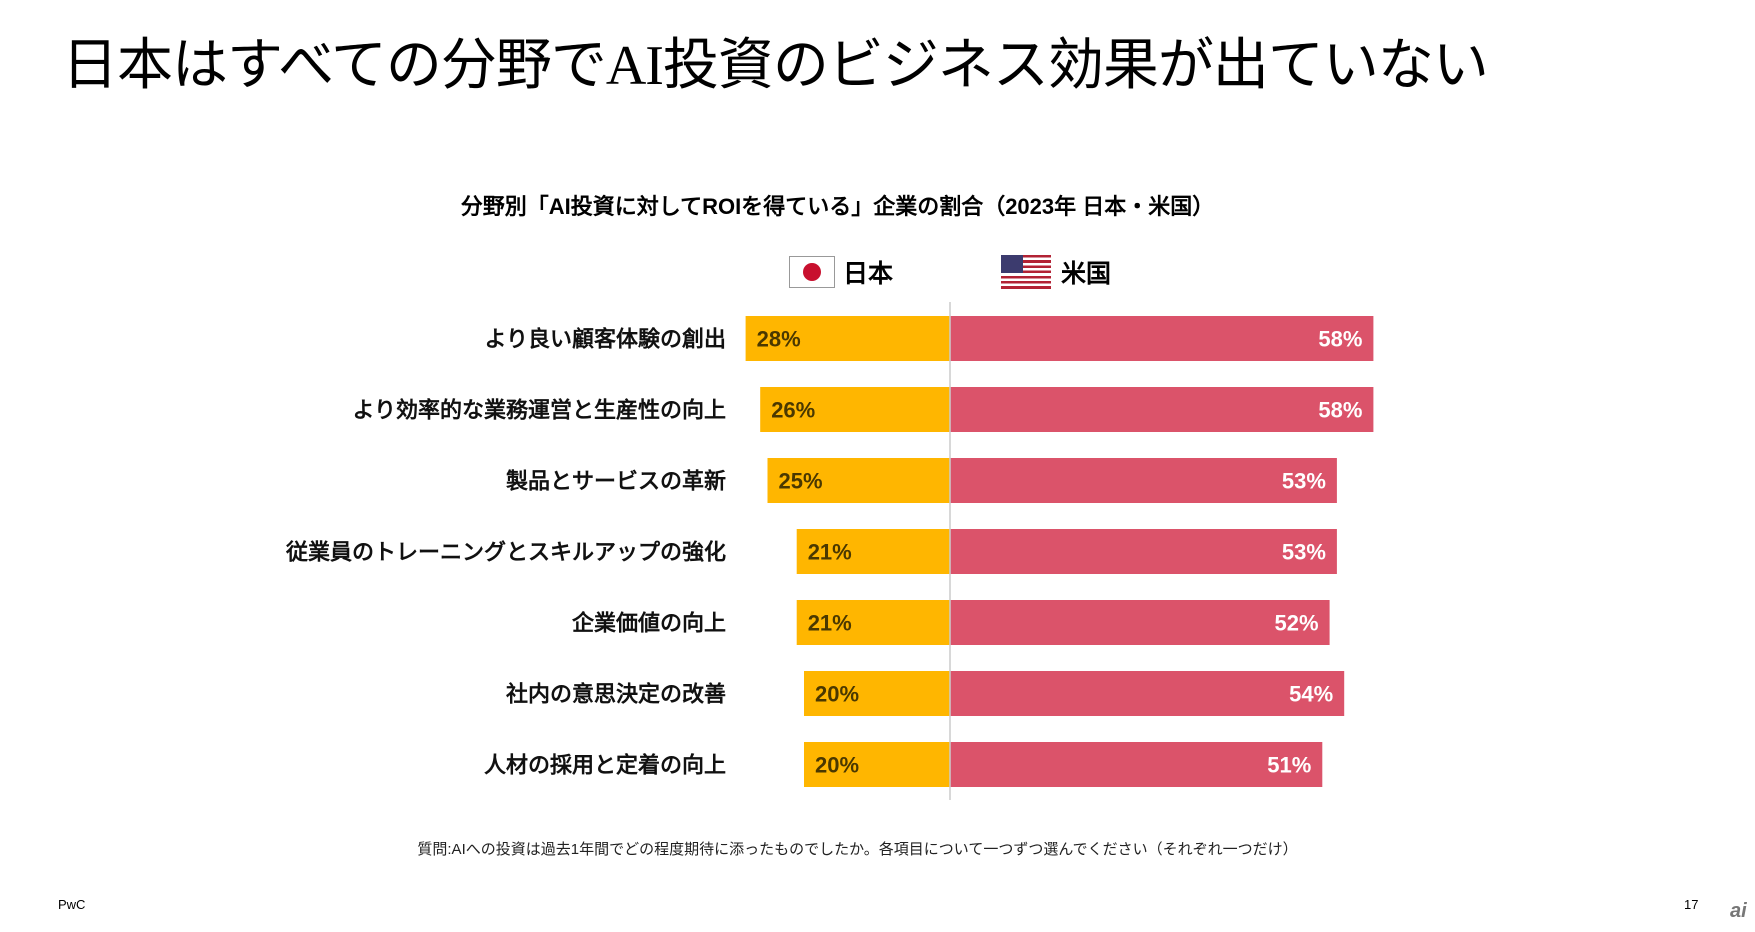 The height and width of the screenshot is (932, 1755). I want to click on category-label: 製品とサービスの革新, so click(615, 481).